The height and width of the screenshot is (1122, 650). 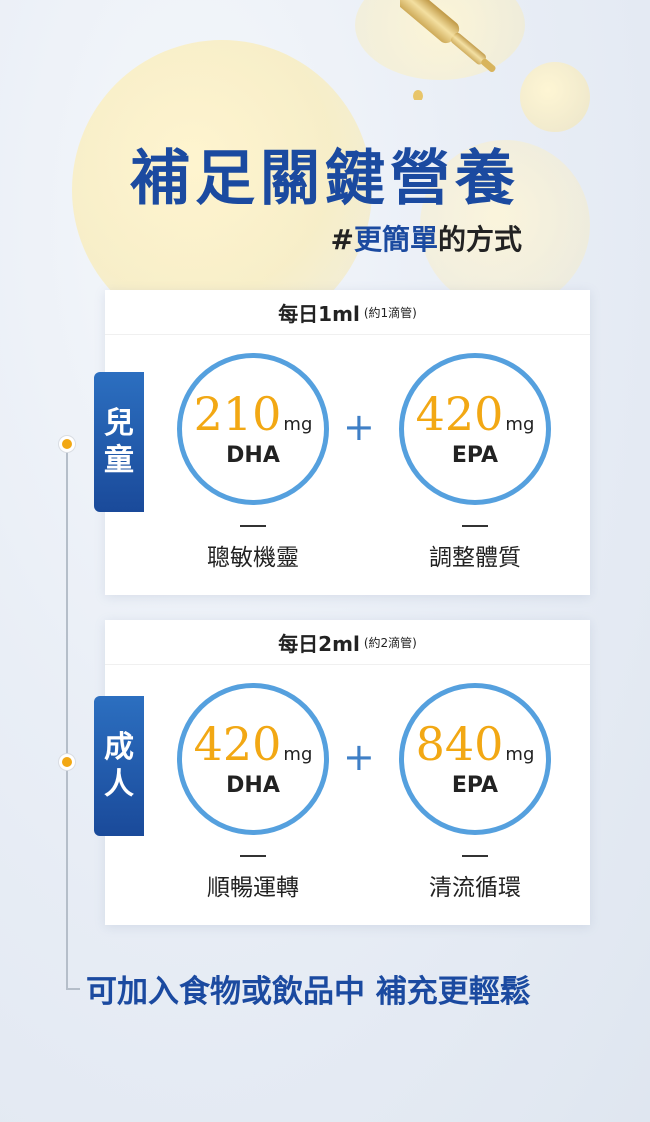 I want to click on dose-main: 每日2ml, so click(x=319, y=643).